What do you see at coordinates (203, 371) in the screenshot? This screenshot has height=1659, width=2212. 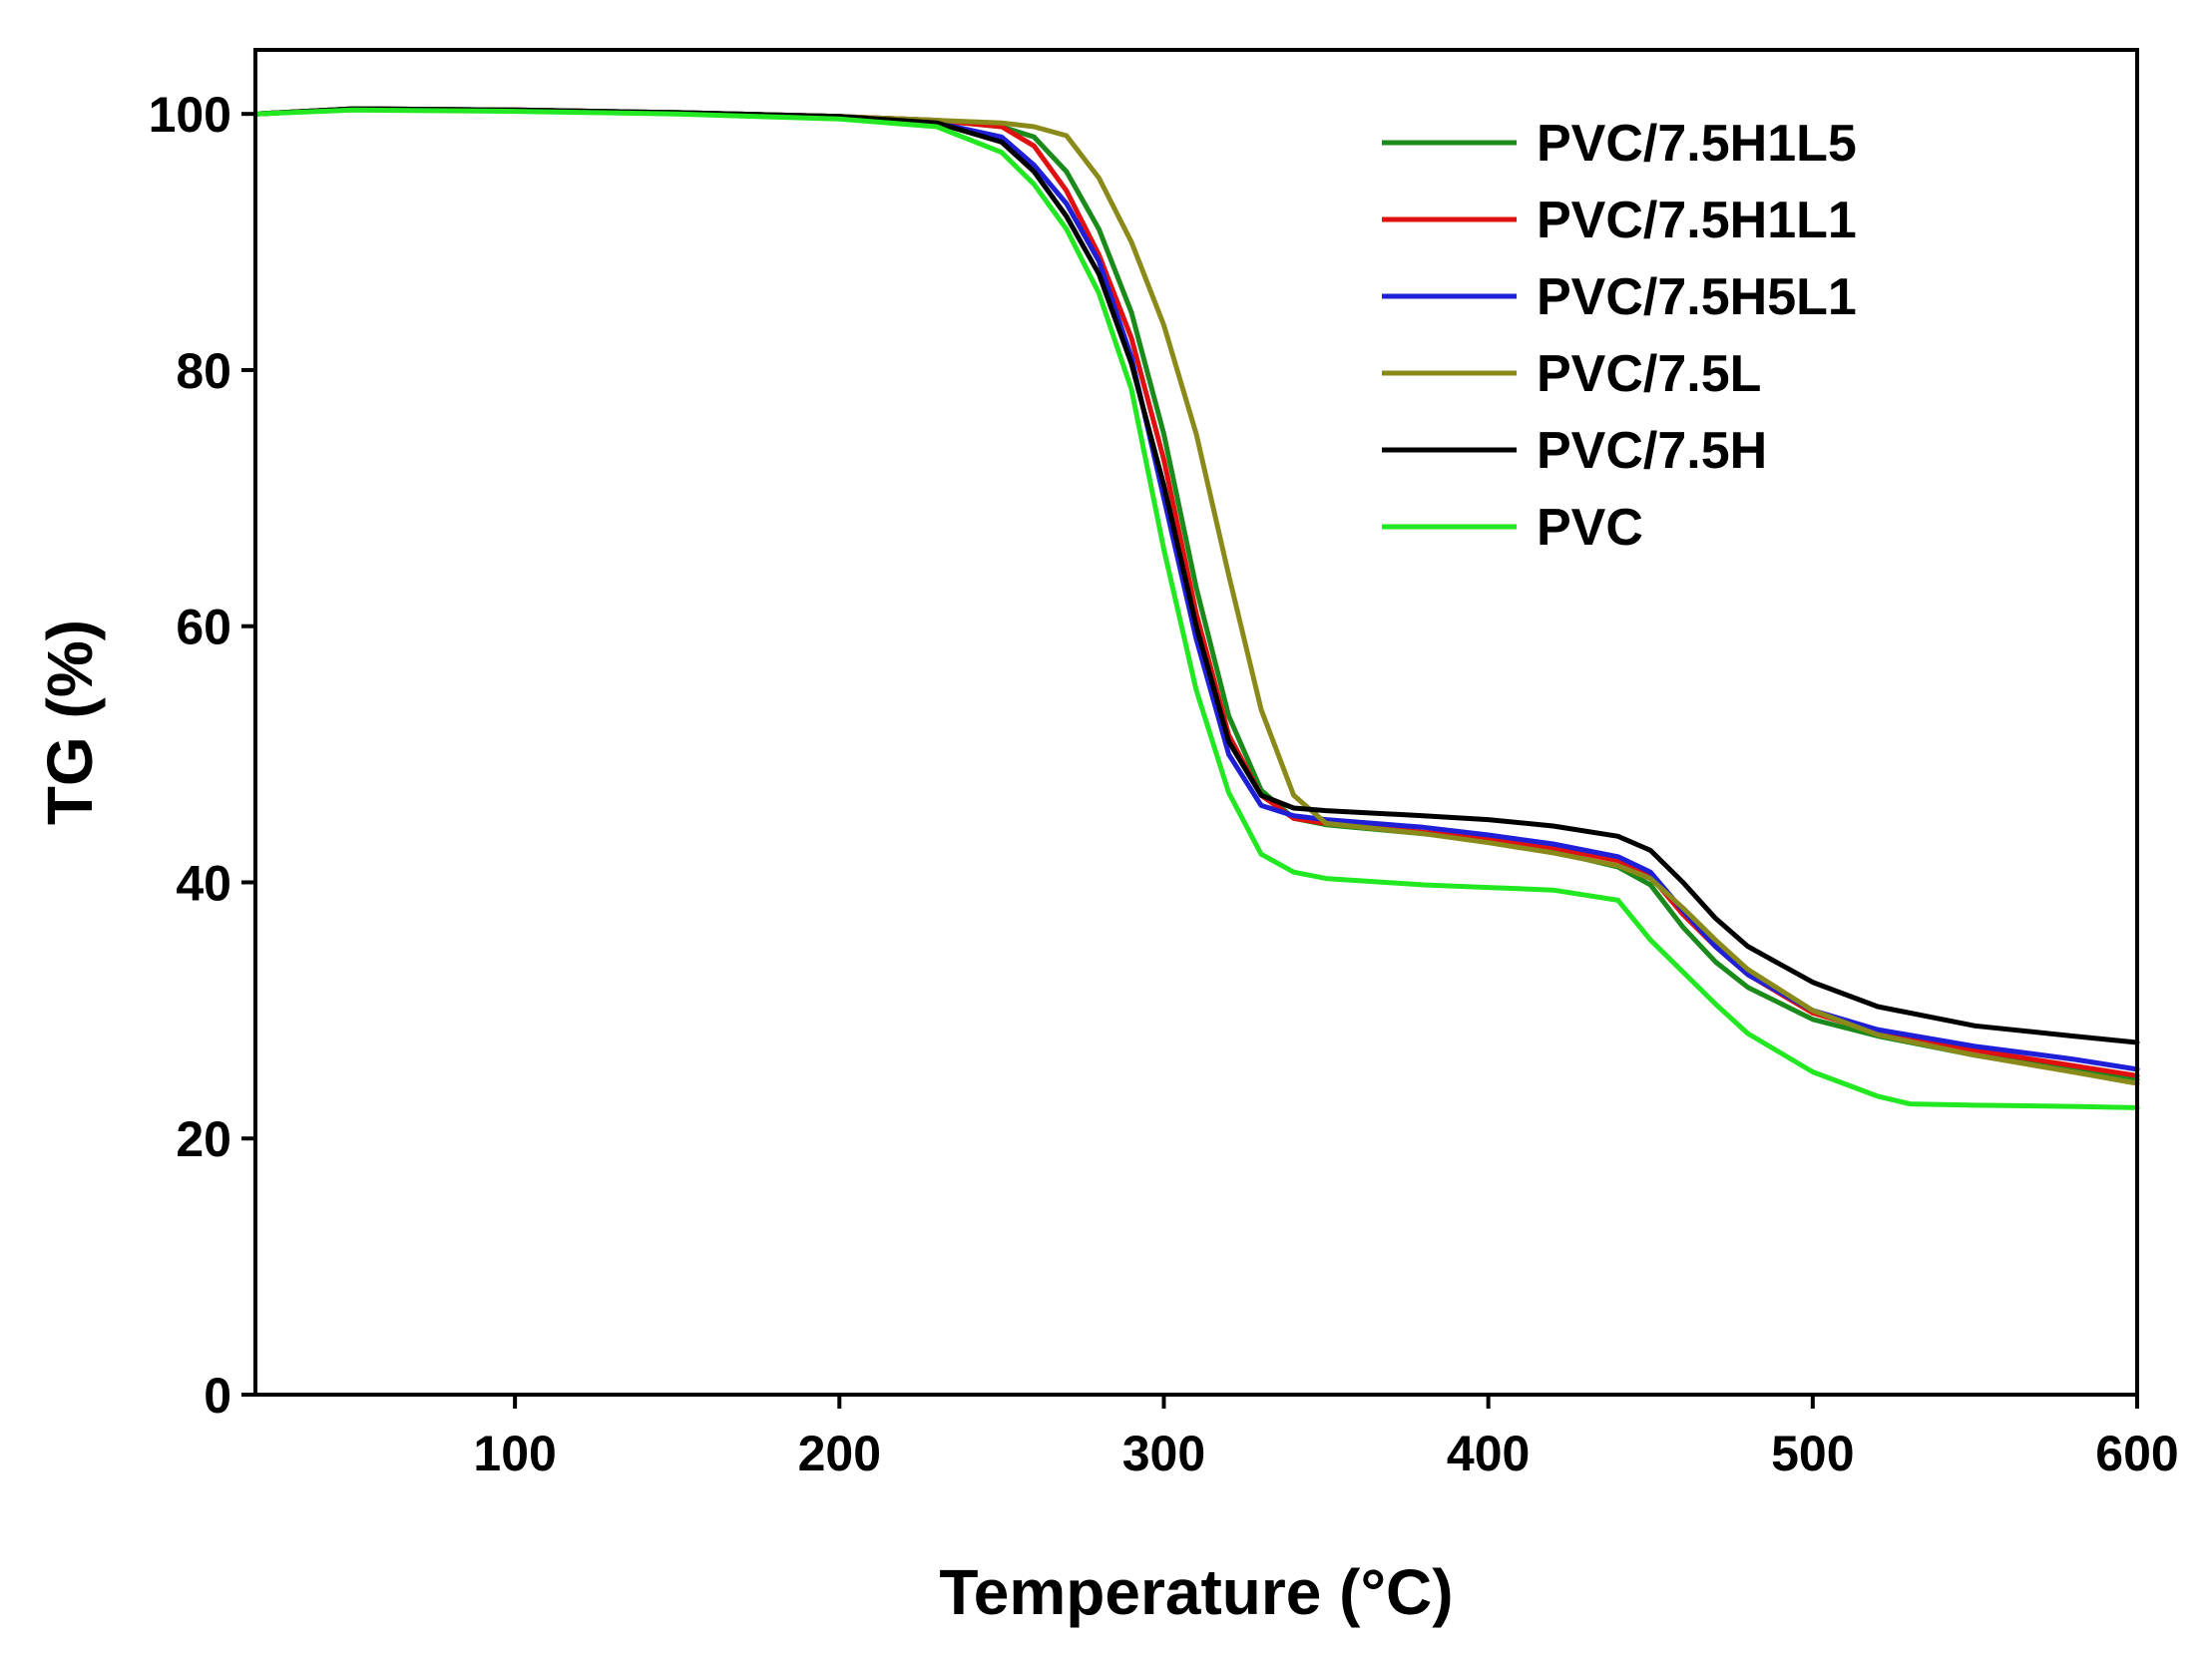 I see `y-tick-label: 80` at bounding box center [203, 371].